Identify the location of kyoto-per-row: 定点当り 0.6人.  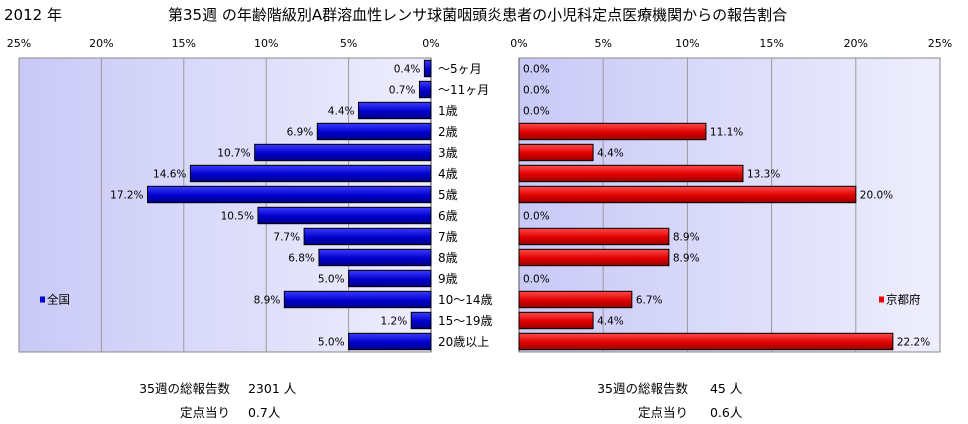
(659, 411).